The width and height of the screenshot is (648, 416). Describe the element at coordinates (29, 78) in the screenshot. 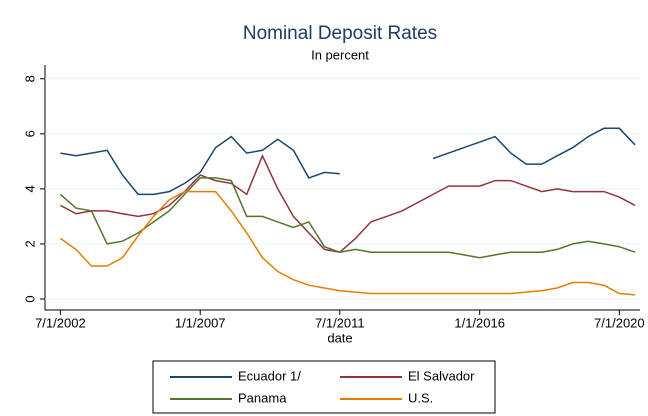

I see `y-tick-label: 8` at that location.